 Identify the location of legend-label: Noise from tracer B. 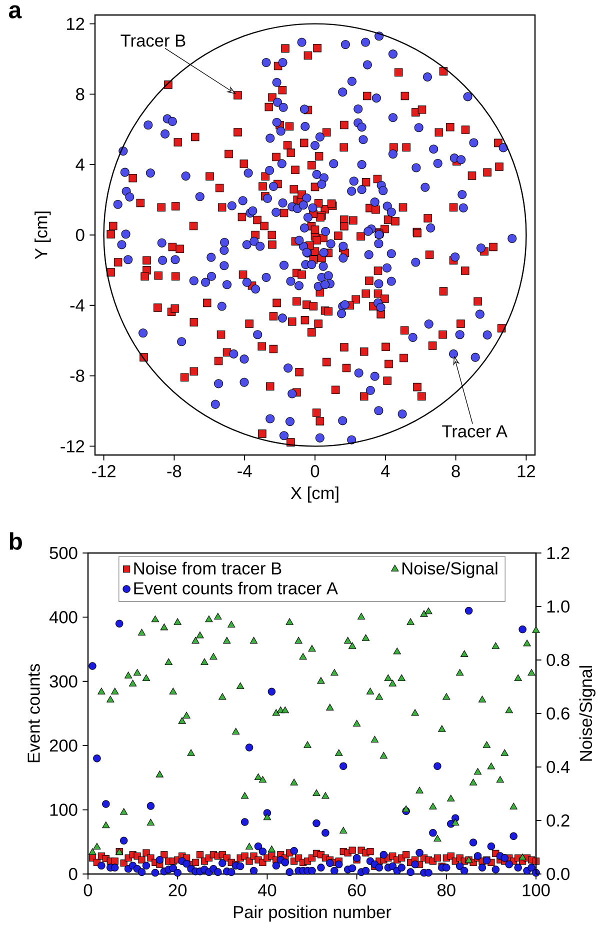
(208, 568).